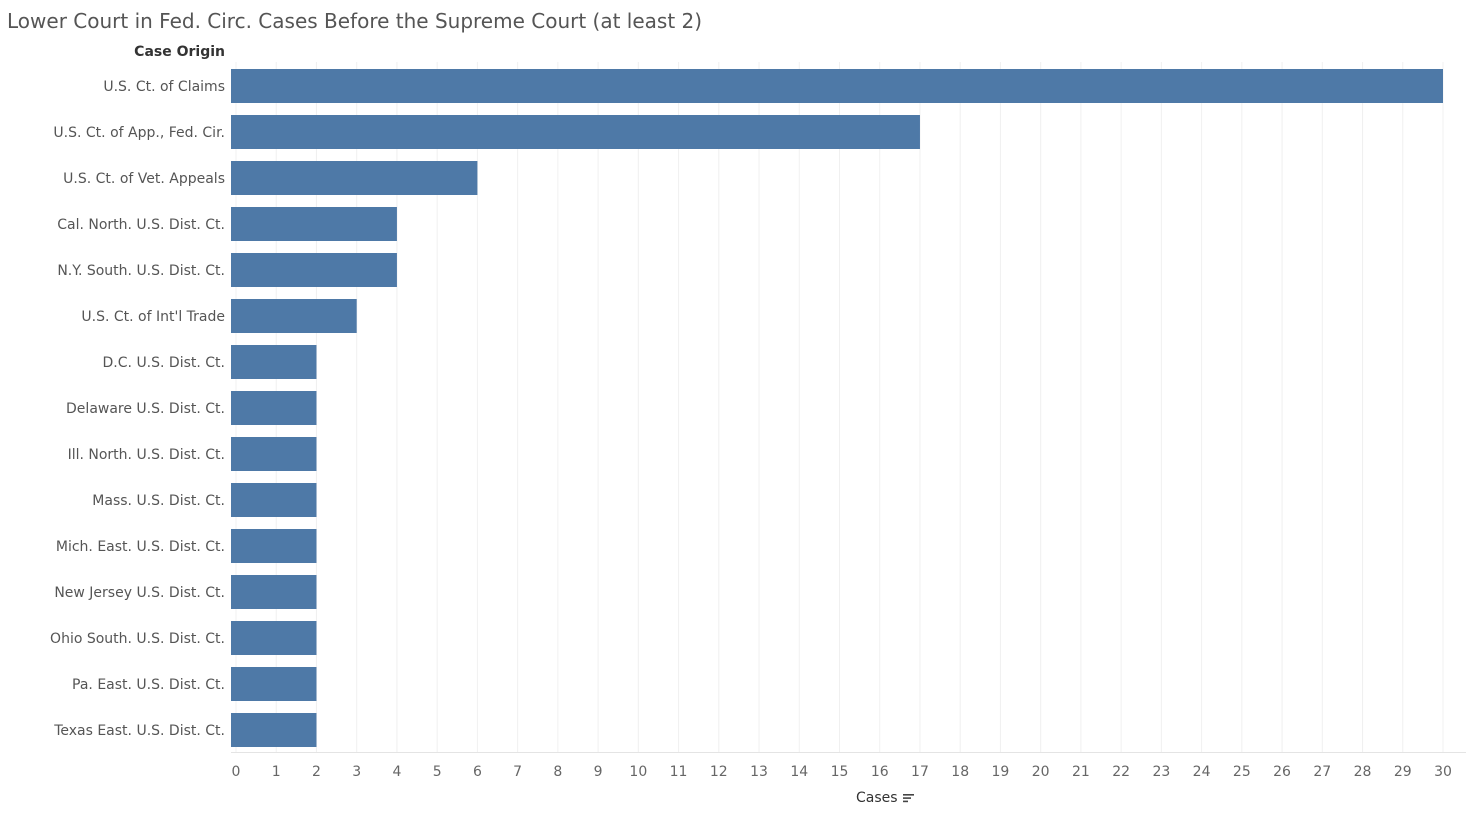 The width and height of the screenshot is (1471, 819). I want to click on x-tick-label: 14, so click(799, 772).